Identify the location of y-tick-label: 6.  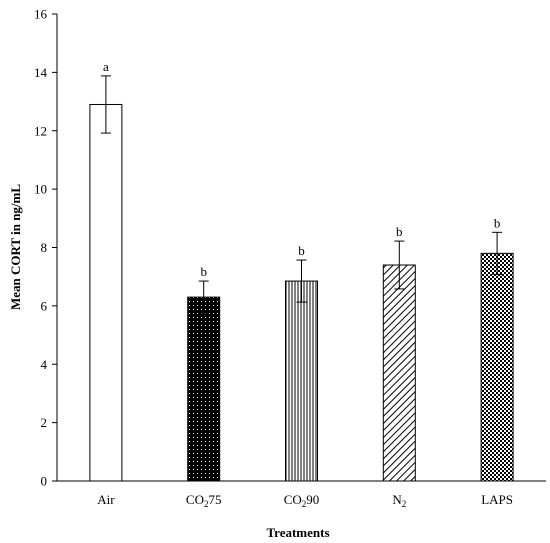
(44, 305).